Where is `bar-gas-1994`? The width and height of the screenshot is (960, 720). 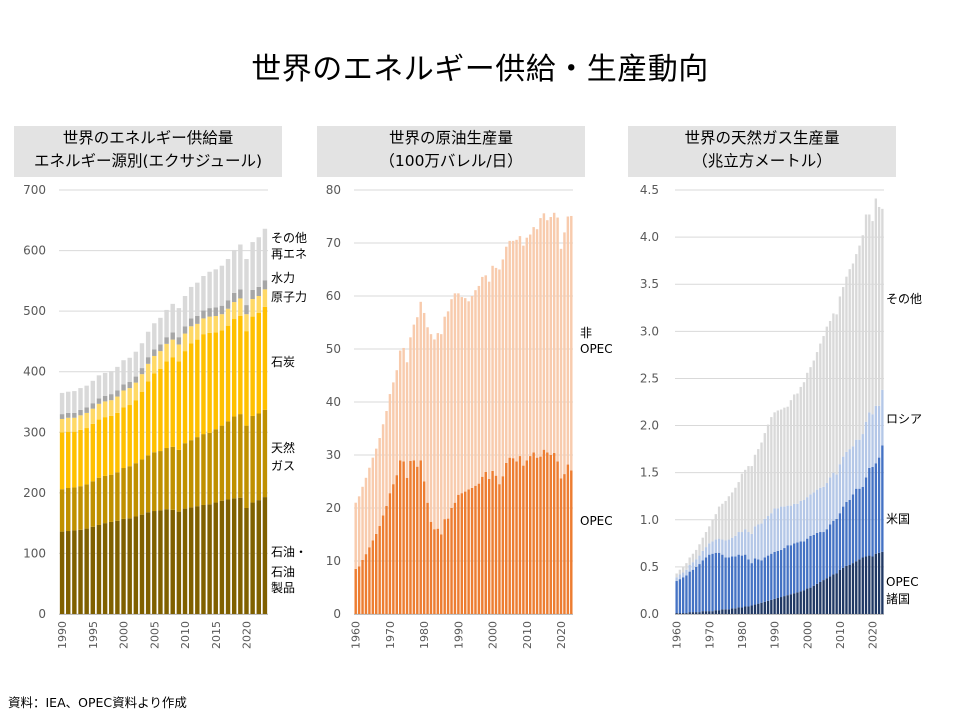 bar-gas-1994 is located at coordinates (86, 506).